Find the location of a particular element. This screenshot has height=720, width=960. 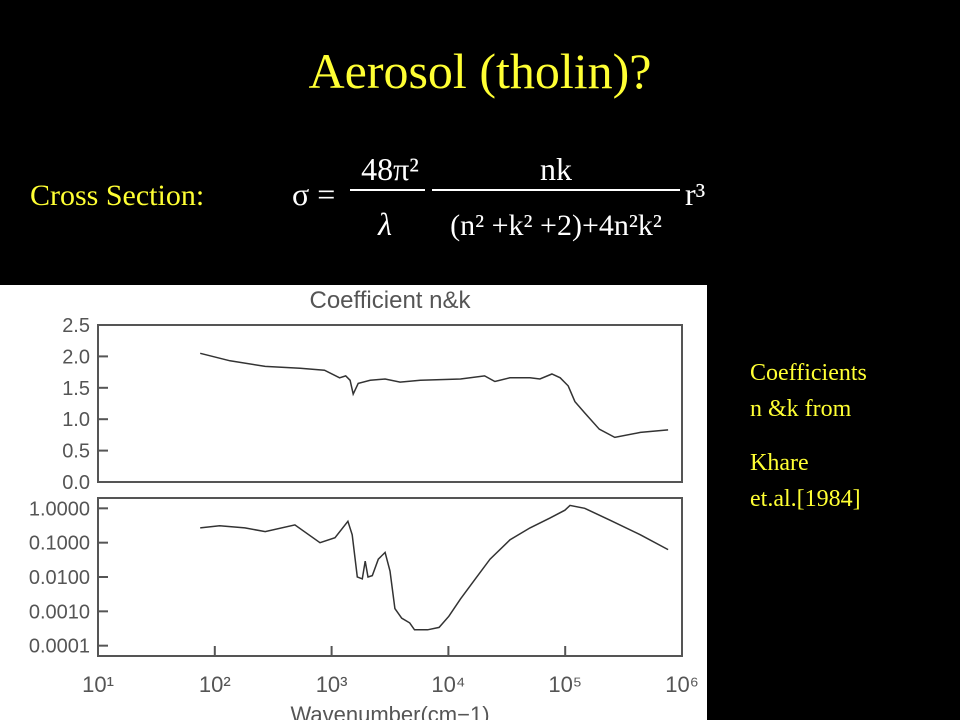

y-tick-label: 0.0010 is located at coordinates (59, 612).